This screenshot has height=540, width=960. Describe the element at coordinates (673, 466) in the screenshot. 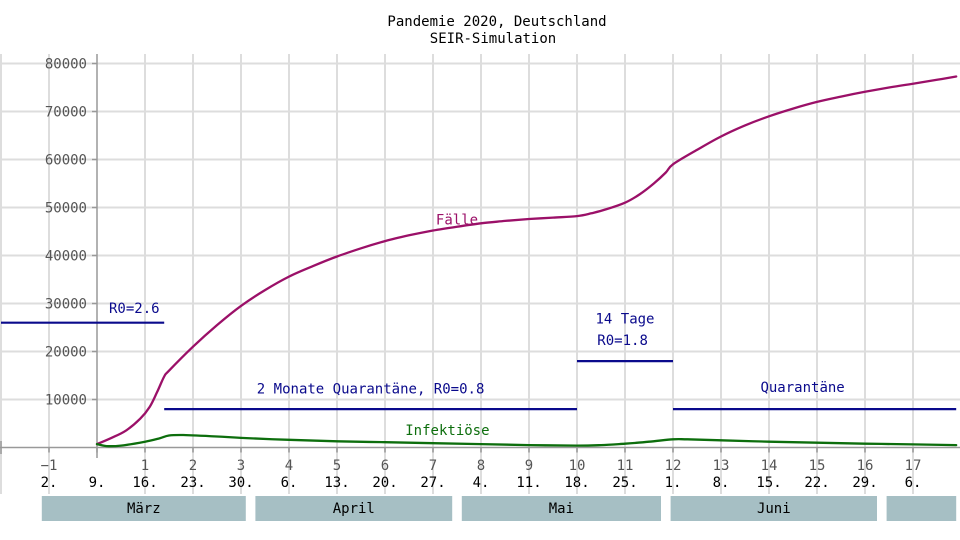

I see `x-tick-label-12: 12` at that location.